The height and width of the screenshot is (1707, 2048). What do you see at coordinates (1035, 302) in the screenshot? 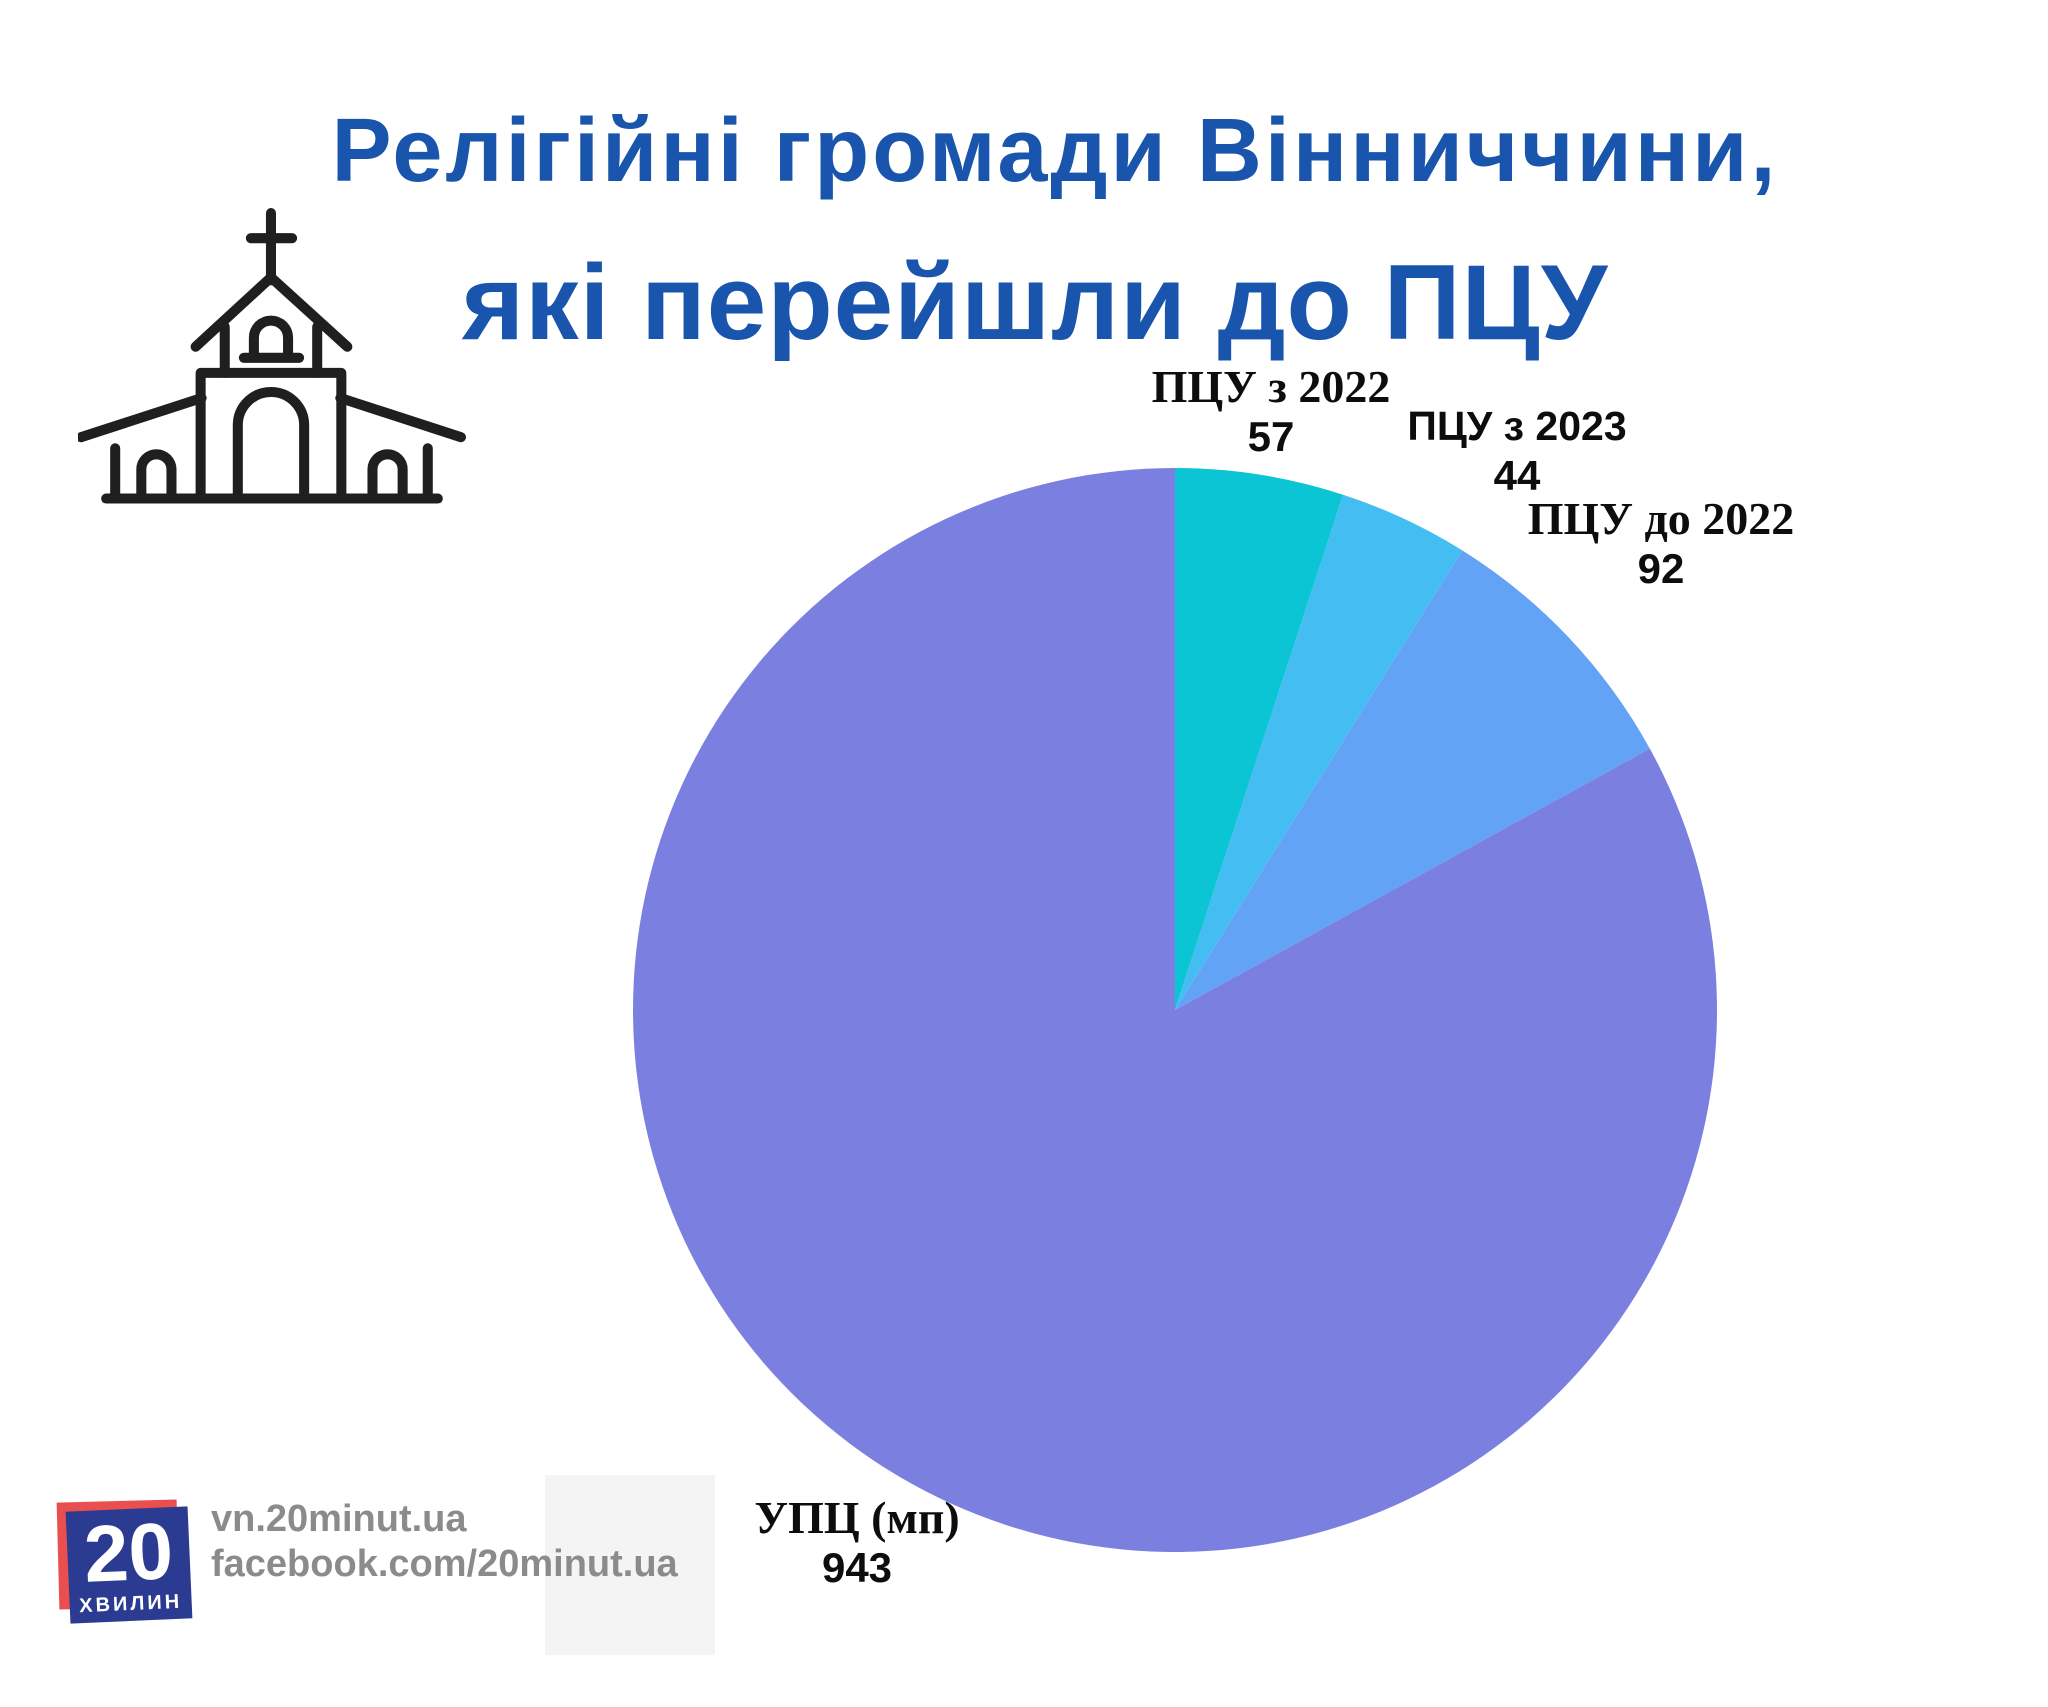
I see `page-title-line2: які перейшли до ПЦУ` at bounding box center [1035, 302].